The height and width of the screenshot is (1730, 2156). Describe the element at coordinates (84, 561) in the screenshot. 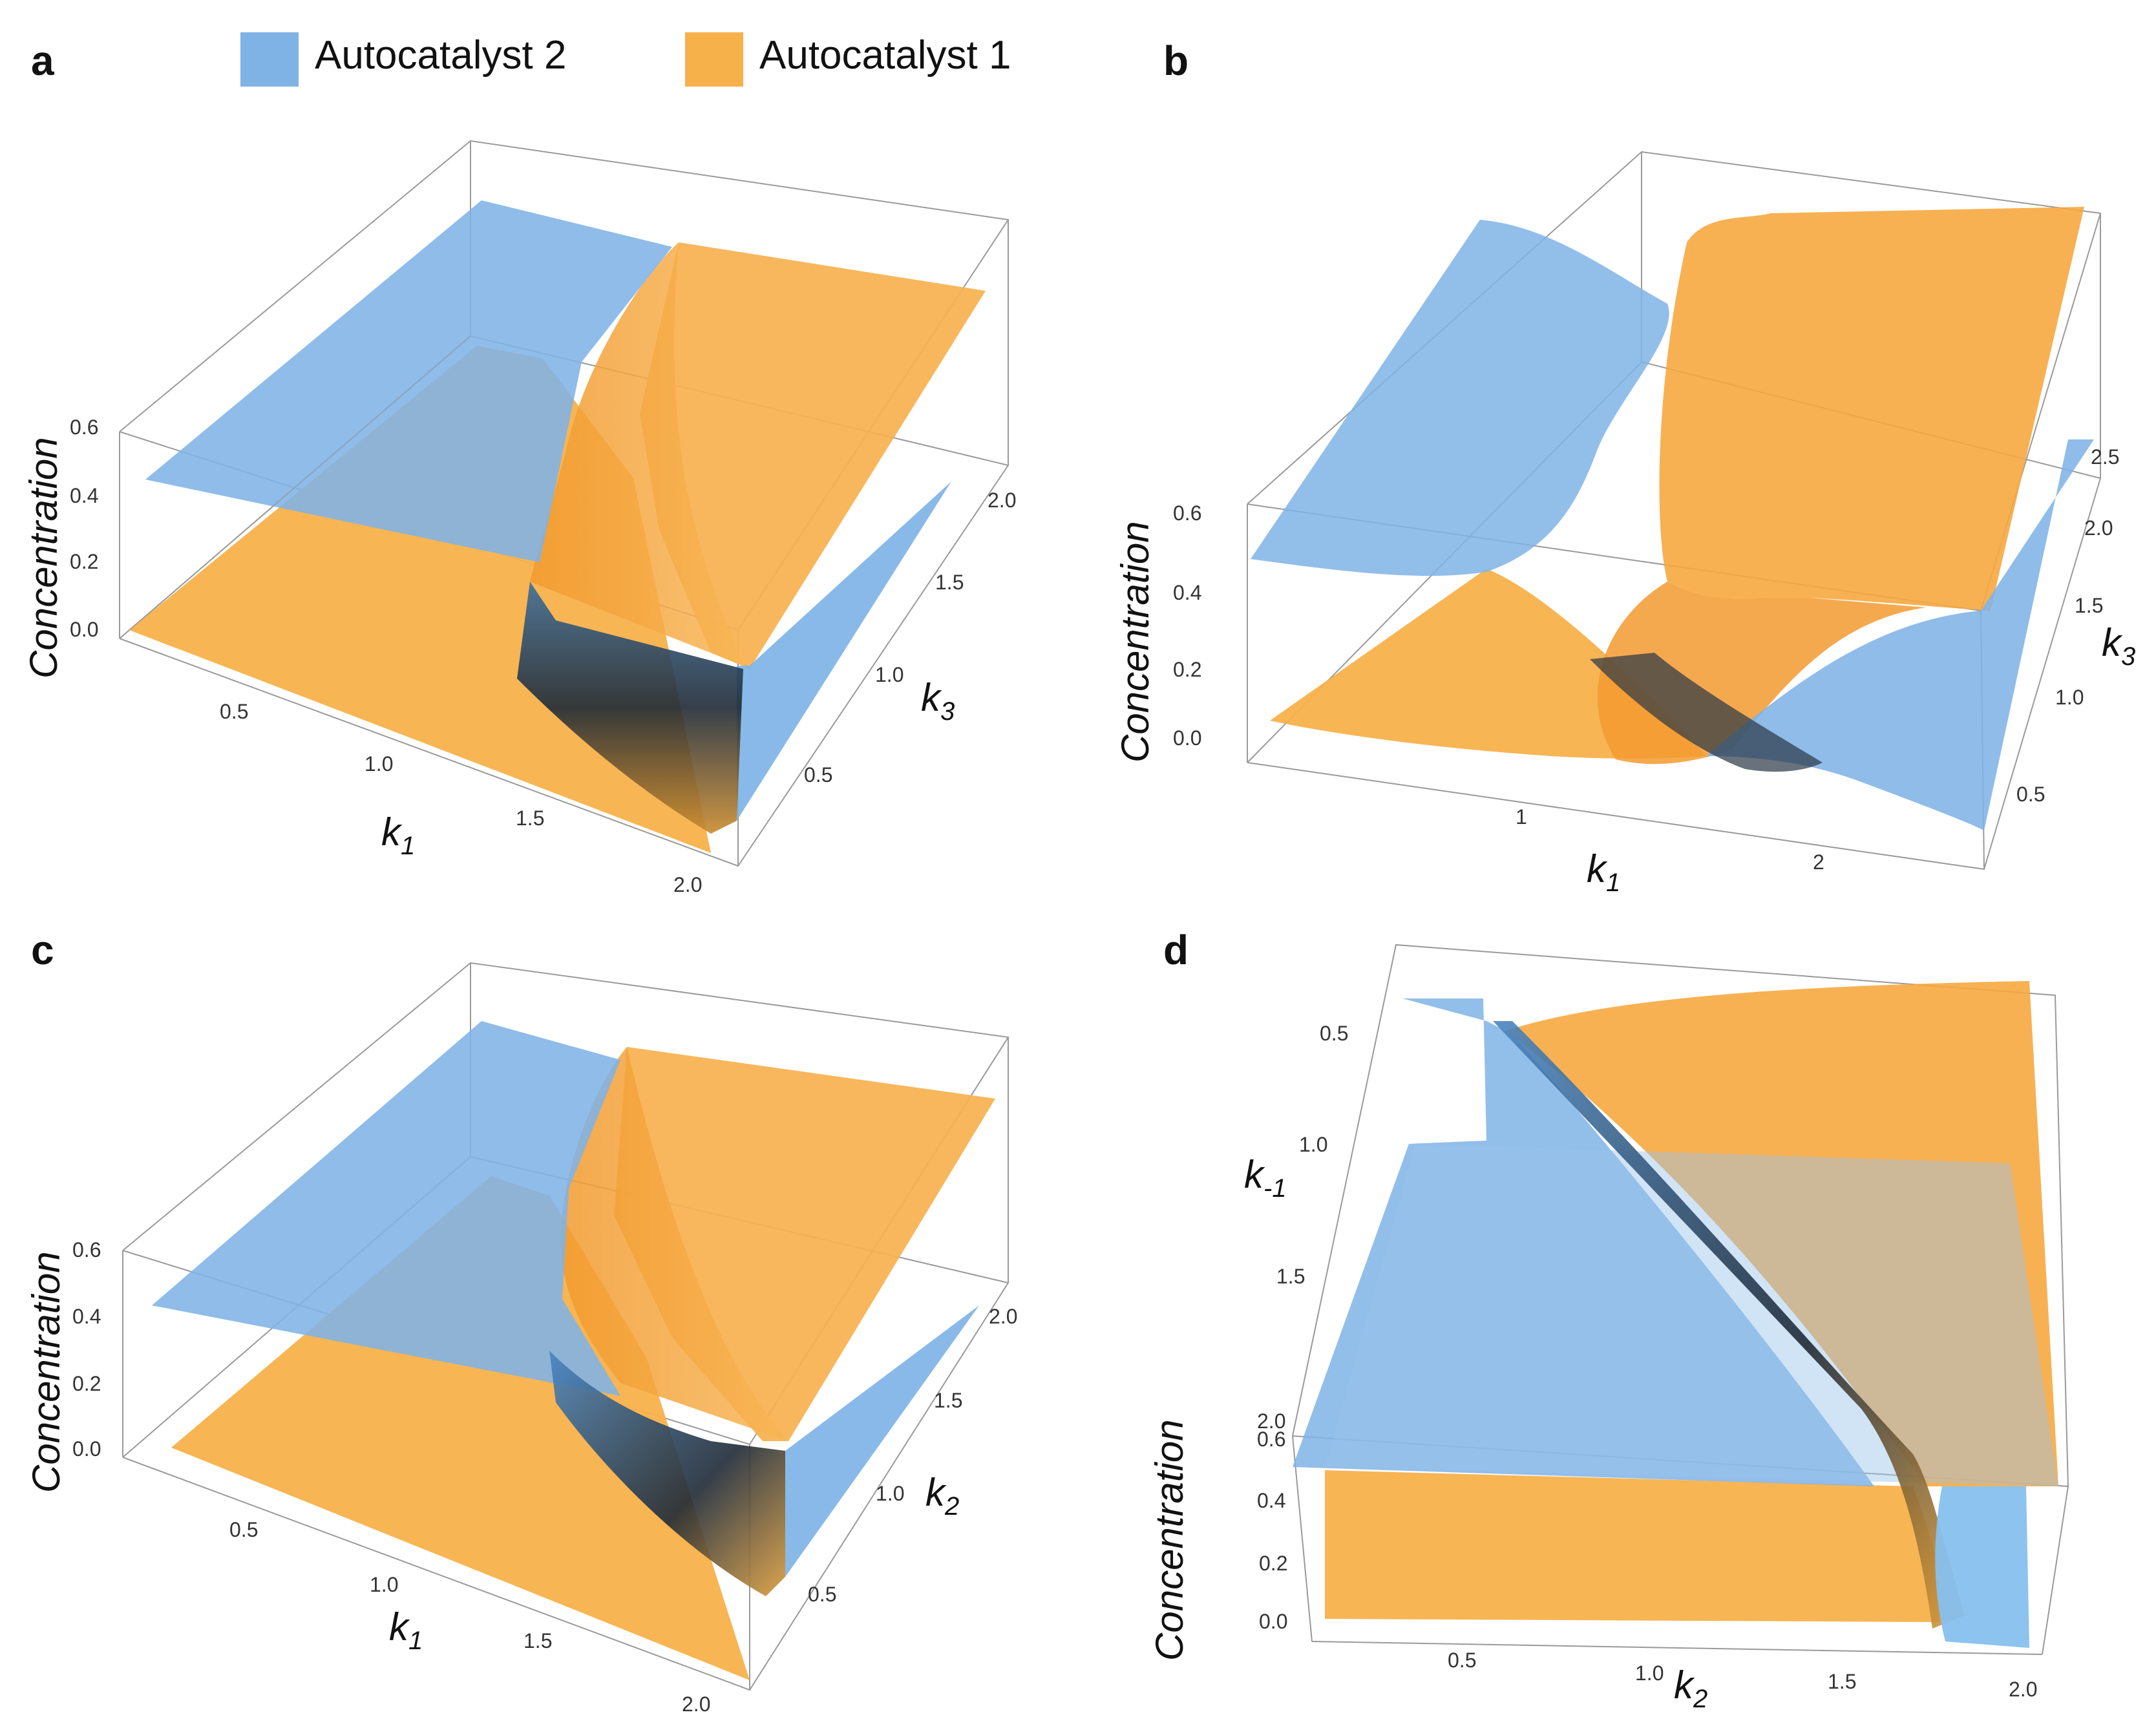

I see `panel-a-z-tick: 0.2` at that location.